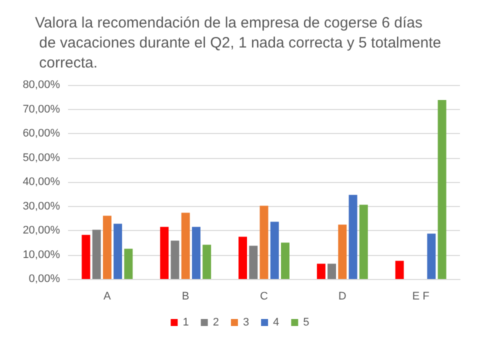 This screenshot has height=341, width=480. Describe the element at coordinates (44, 279) in the screenshot. I see `y-tick-label: 0,00%` at that location.